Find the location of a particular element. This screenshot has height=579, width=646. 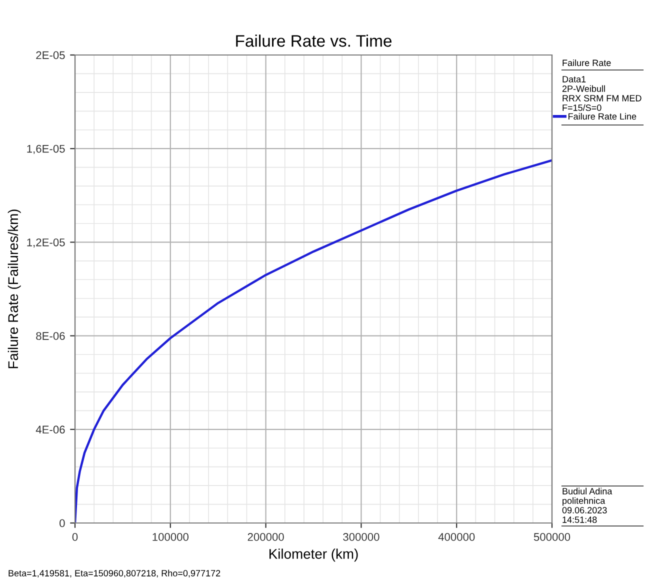

y-tick-label: 0 is located at coordinates (62, 523).